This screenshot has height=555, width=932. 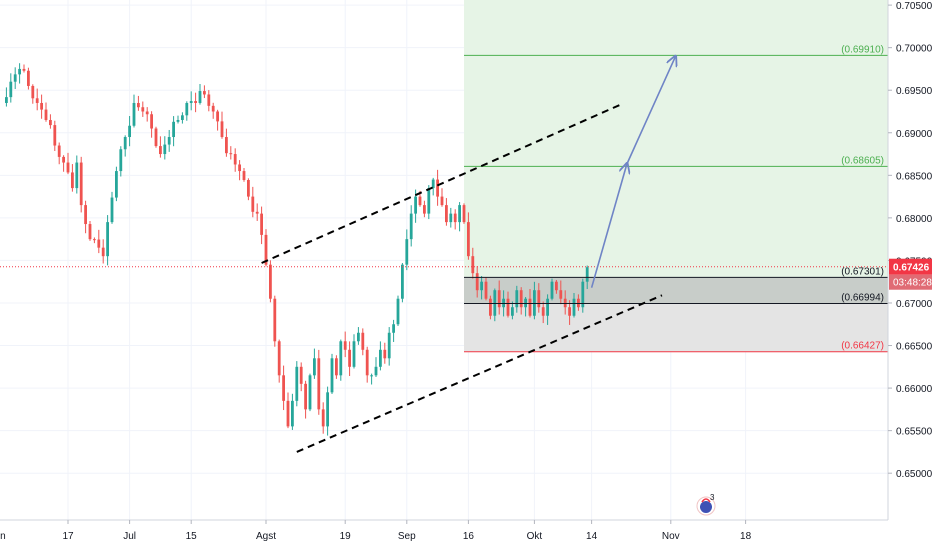 What do you see at coordinates (407, 536) in the screenshot?
I see `time-tick-label: Sep` at bounding box center [407, 536].